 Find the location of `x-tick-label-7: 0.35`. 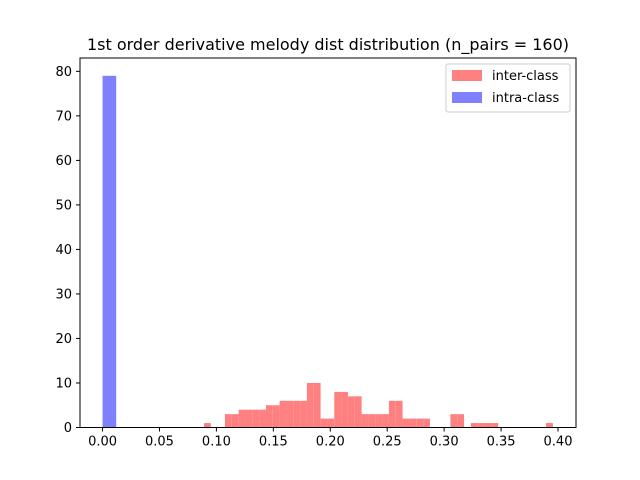

x-tick-label-7: 0.35 is located at coordinates (501, 442).